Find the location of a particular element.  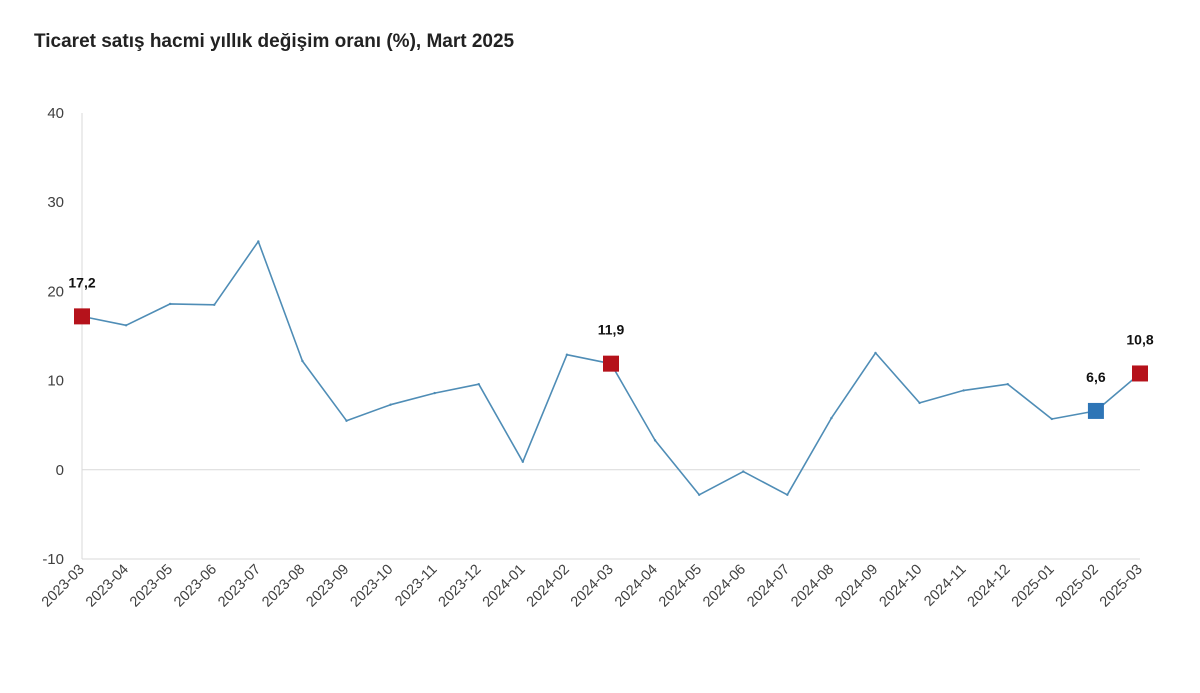

x-tick-label: 2023-04 is located at coordinates (107, 586).